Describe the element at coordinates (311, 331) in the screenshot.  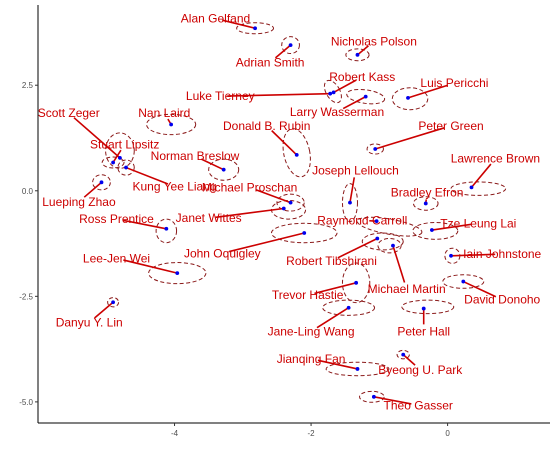
I see `point-label: Jane-Ling Wang` at that location.